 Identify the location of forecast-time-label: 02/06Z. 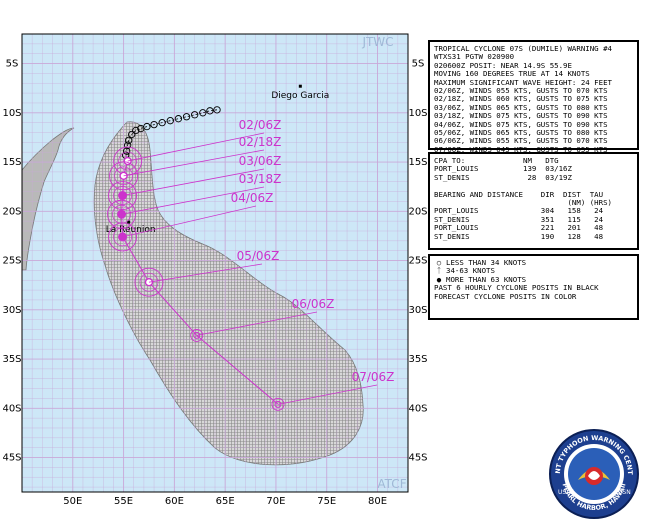
(260, 125).